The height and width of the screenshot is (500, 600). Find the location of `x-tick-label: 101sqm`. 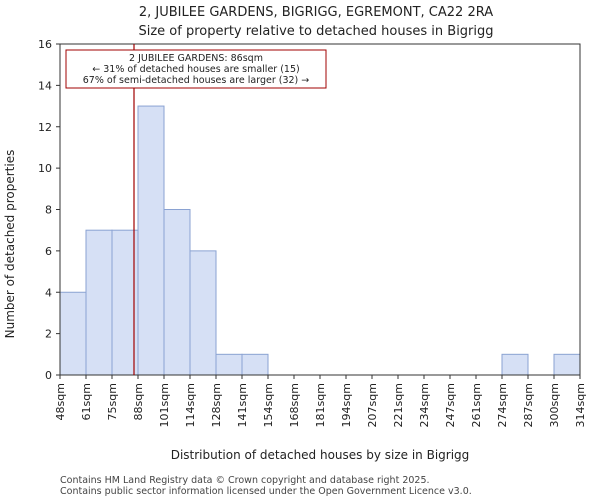

x-tick-label: 101sqm is located at coordinates (164, 405).